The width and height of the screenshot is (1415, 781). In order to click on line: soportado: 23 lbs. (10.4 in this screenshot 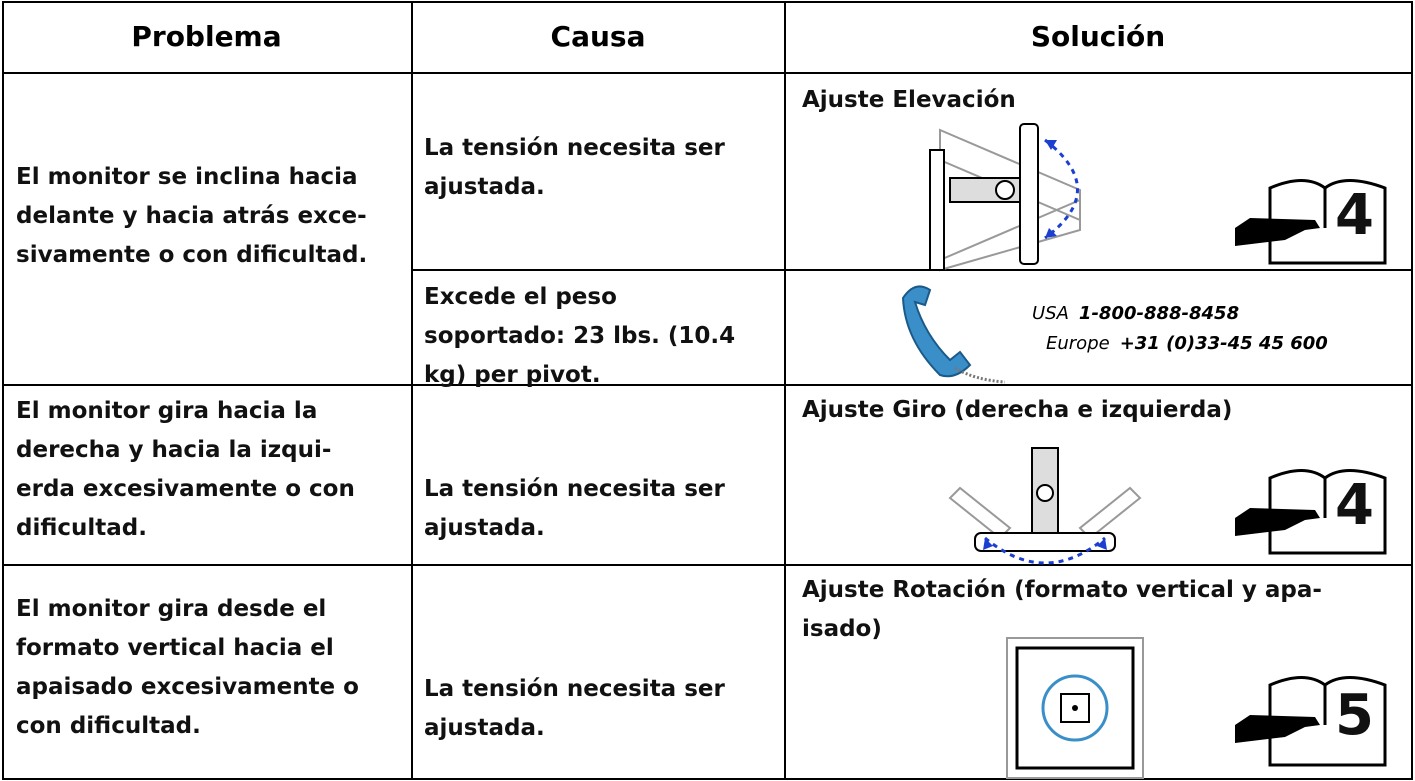, I will do `click(580, 336)`.